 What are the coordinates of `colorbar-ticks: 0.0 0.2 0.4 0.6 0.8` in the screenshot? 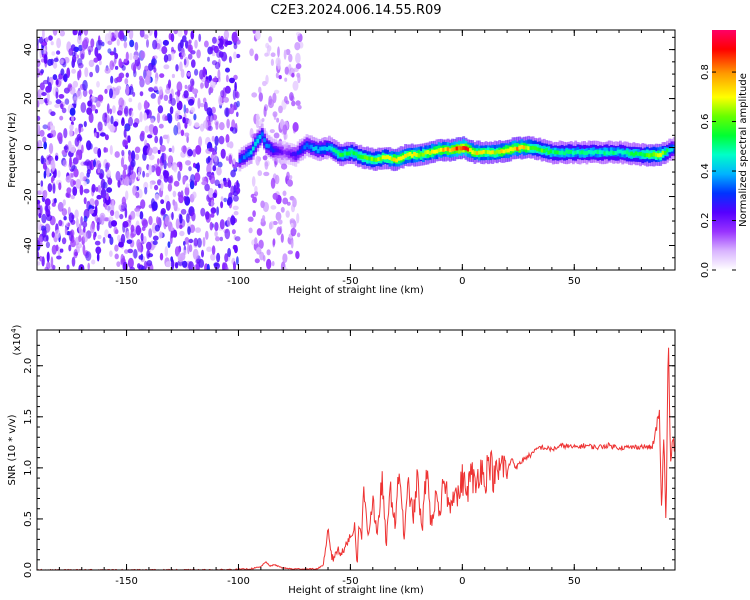 It's located at (718, 171).